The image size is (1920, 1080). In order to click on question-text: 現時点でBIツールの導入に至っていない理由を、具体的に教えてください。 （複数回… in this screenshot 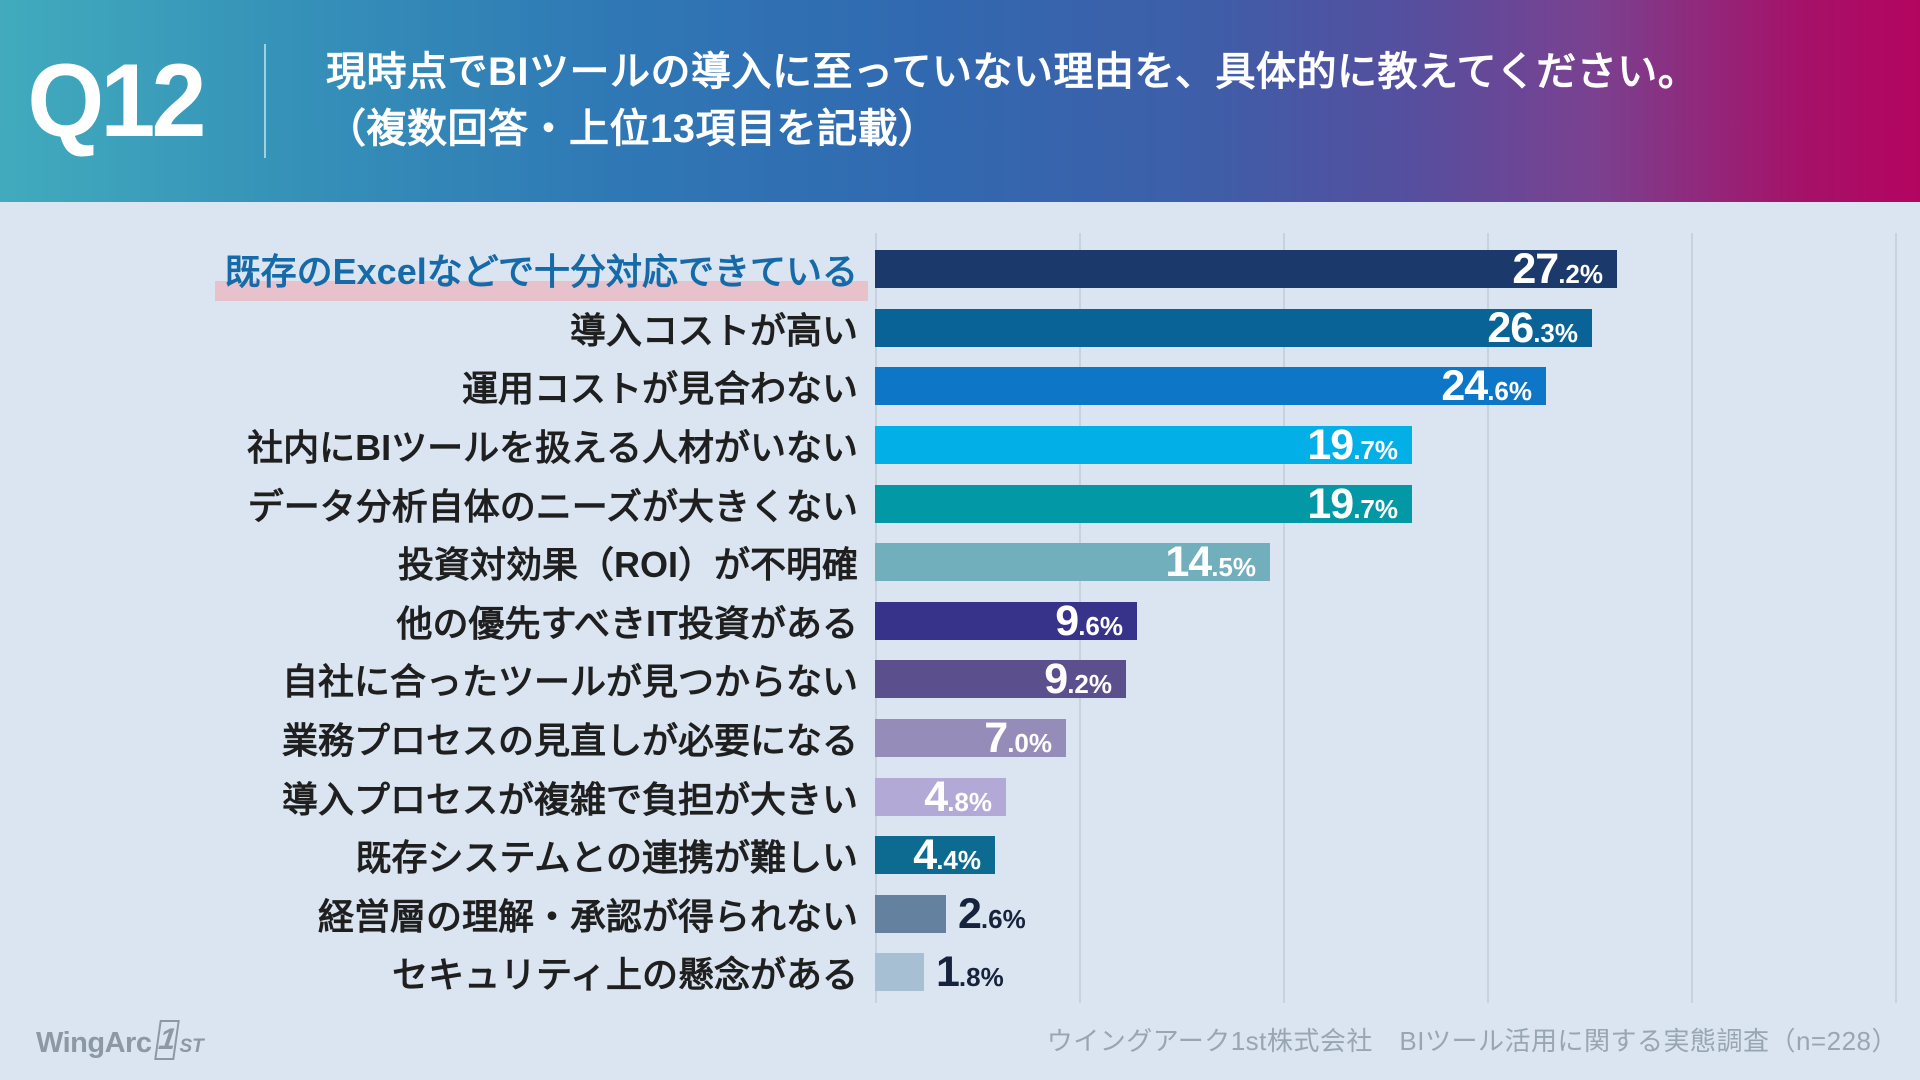, I will do `click(1012, 101)`.